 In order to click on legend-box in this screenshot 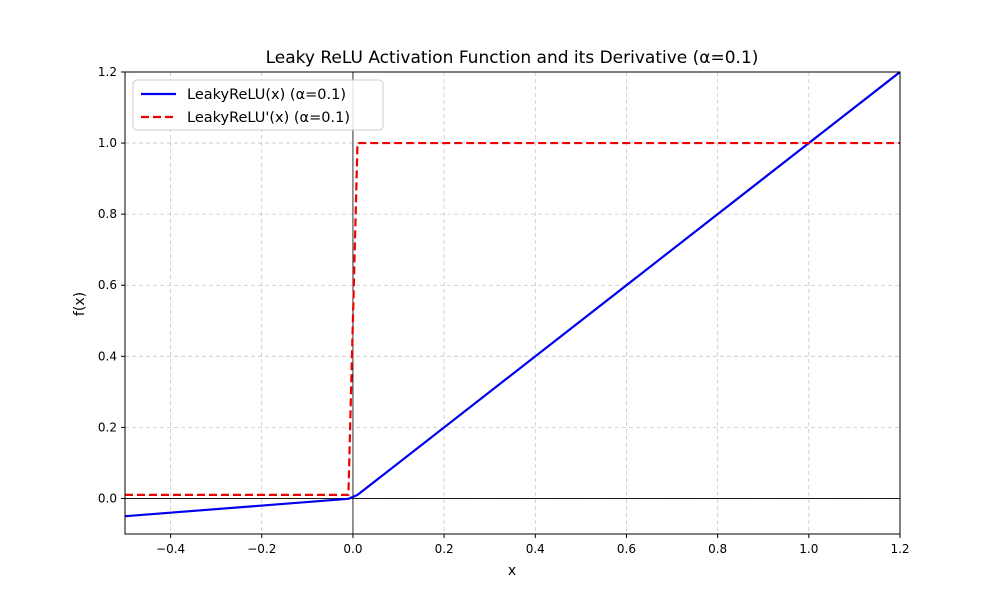, I will do `click(258, 105)`.